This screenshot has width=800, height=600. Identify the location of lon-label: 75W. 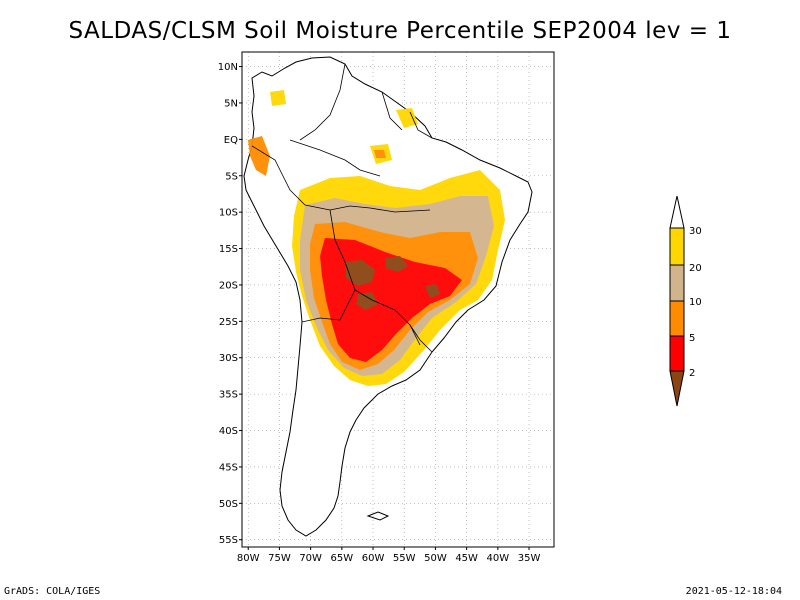
(279, 558).